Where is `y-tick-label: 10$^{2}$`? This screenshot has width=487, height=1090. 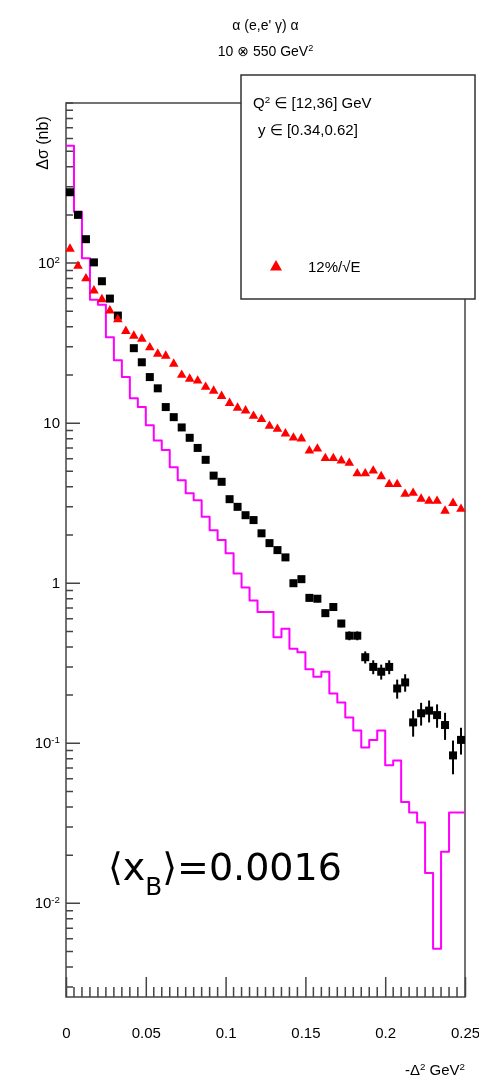
y-tick-label: 10$^{2}$ is located at coordinates (48, 262).